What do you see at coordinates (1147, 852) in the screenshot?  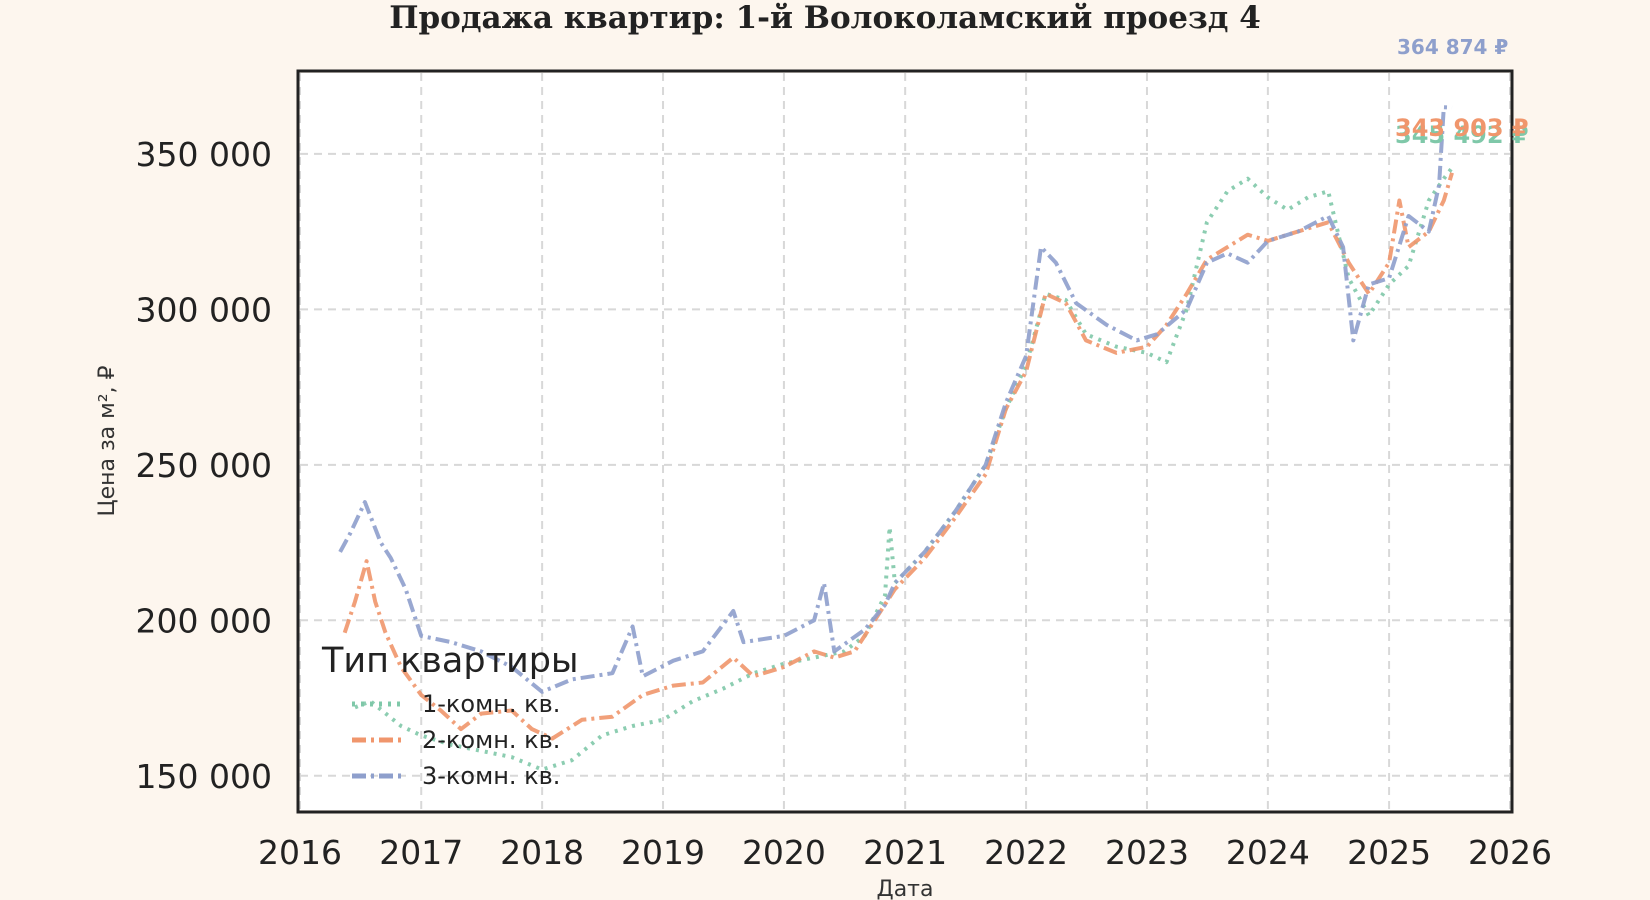 I see `x-tick-label: 2023` at bounding box center [1147, 852].